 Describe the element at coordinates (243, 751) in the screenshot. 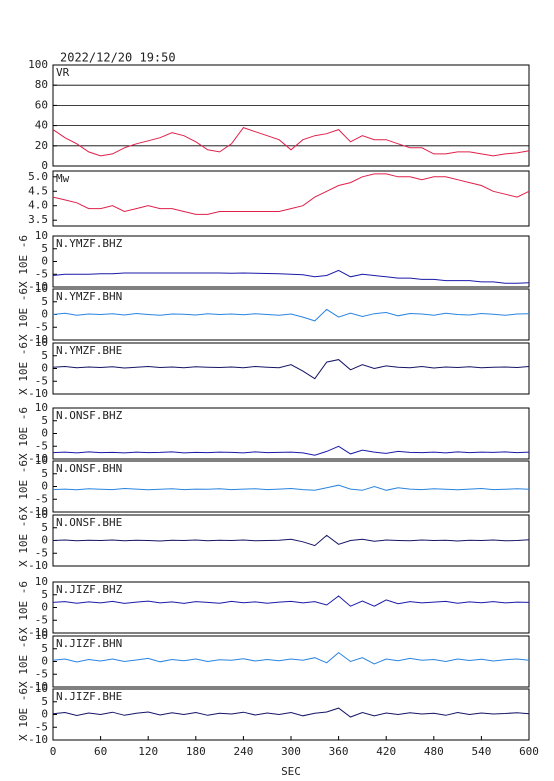

I see `x-tick-label: 240` at that location.